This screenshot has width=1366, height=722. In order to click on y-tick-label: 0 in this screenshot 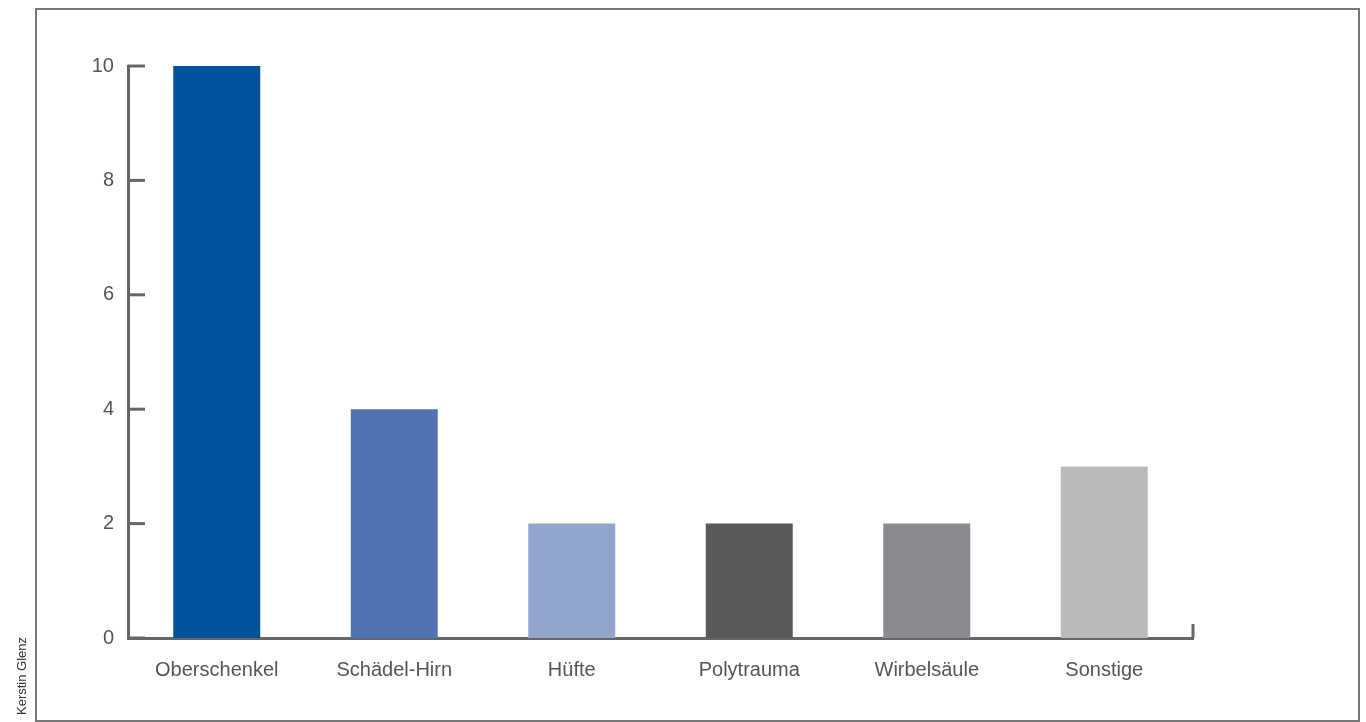, I will do `click(108, 636)`.